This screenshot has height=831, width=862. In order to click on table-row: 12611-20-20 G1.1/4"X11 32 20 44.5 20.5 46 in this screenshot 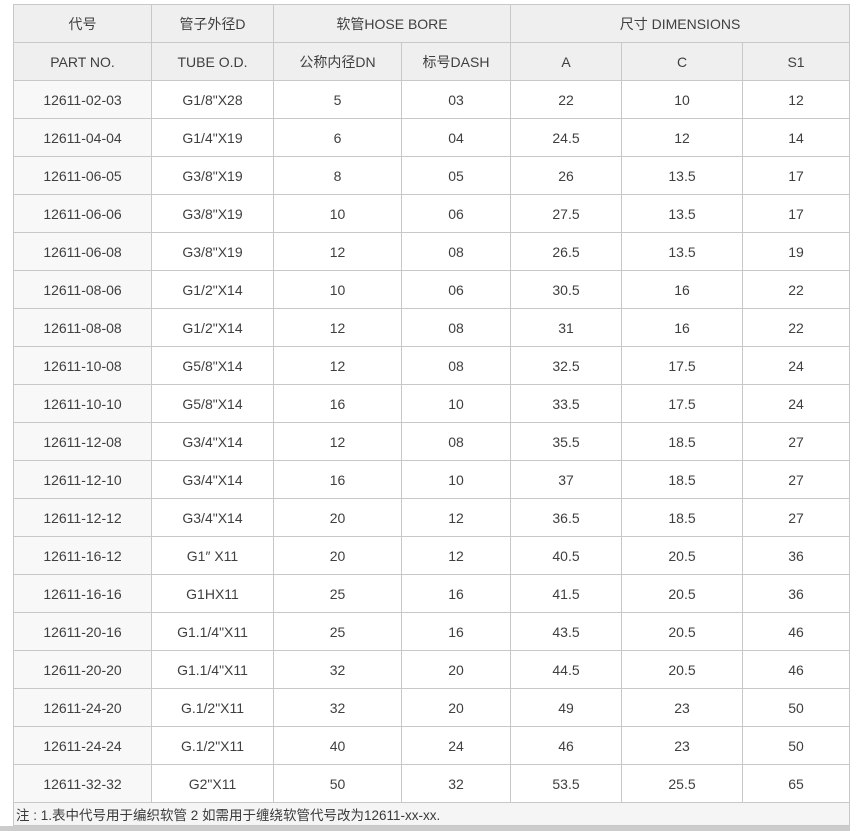, I will do `click(432, 669)`.